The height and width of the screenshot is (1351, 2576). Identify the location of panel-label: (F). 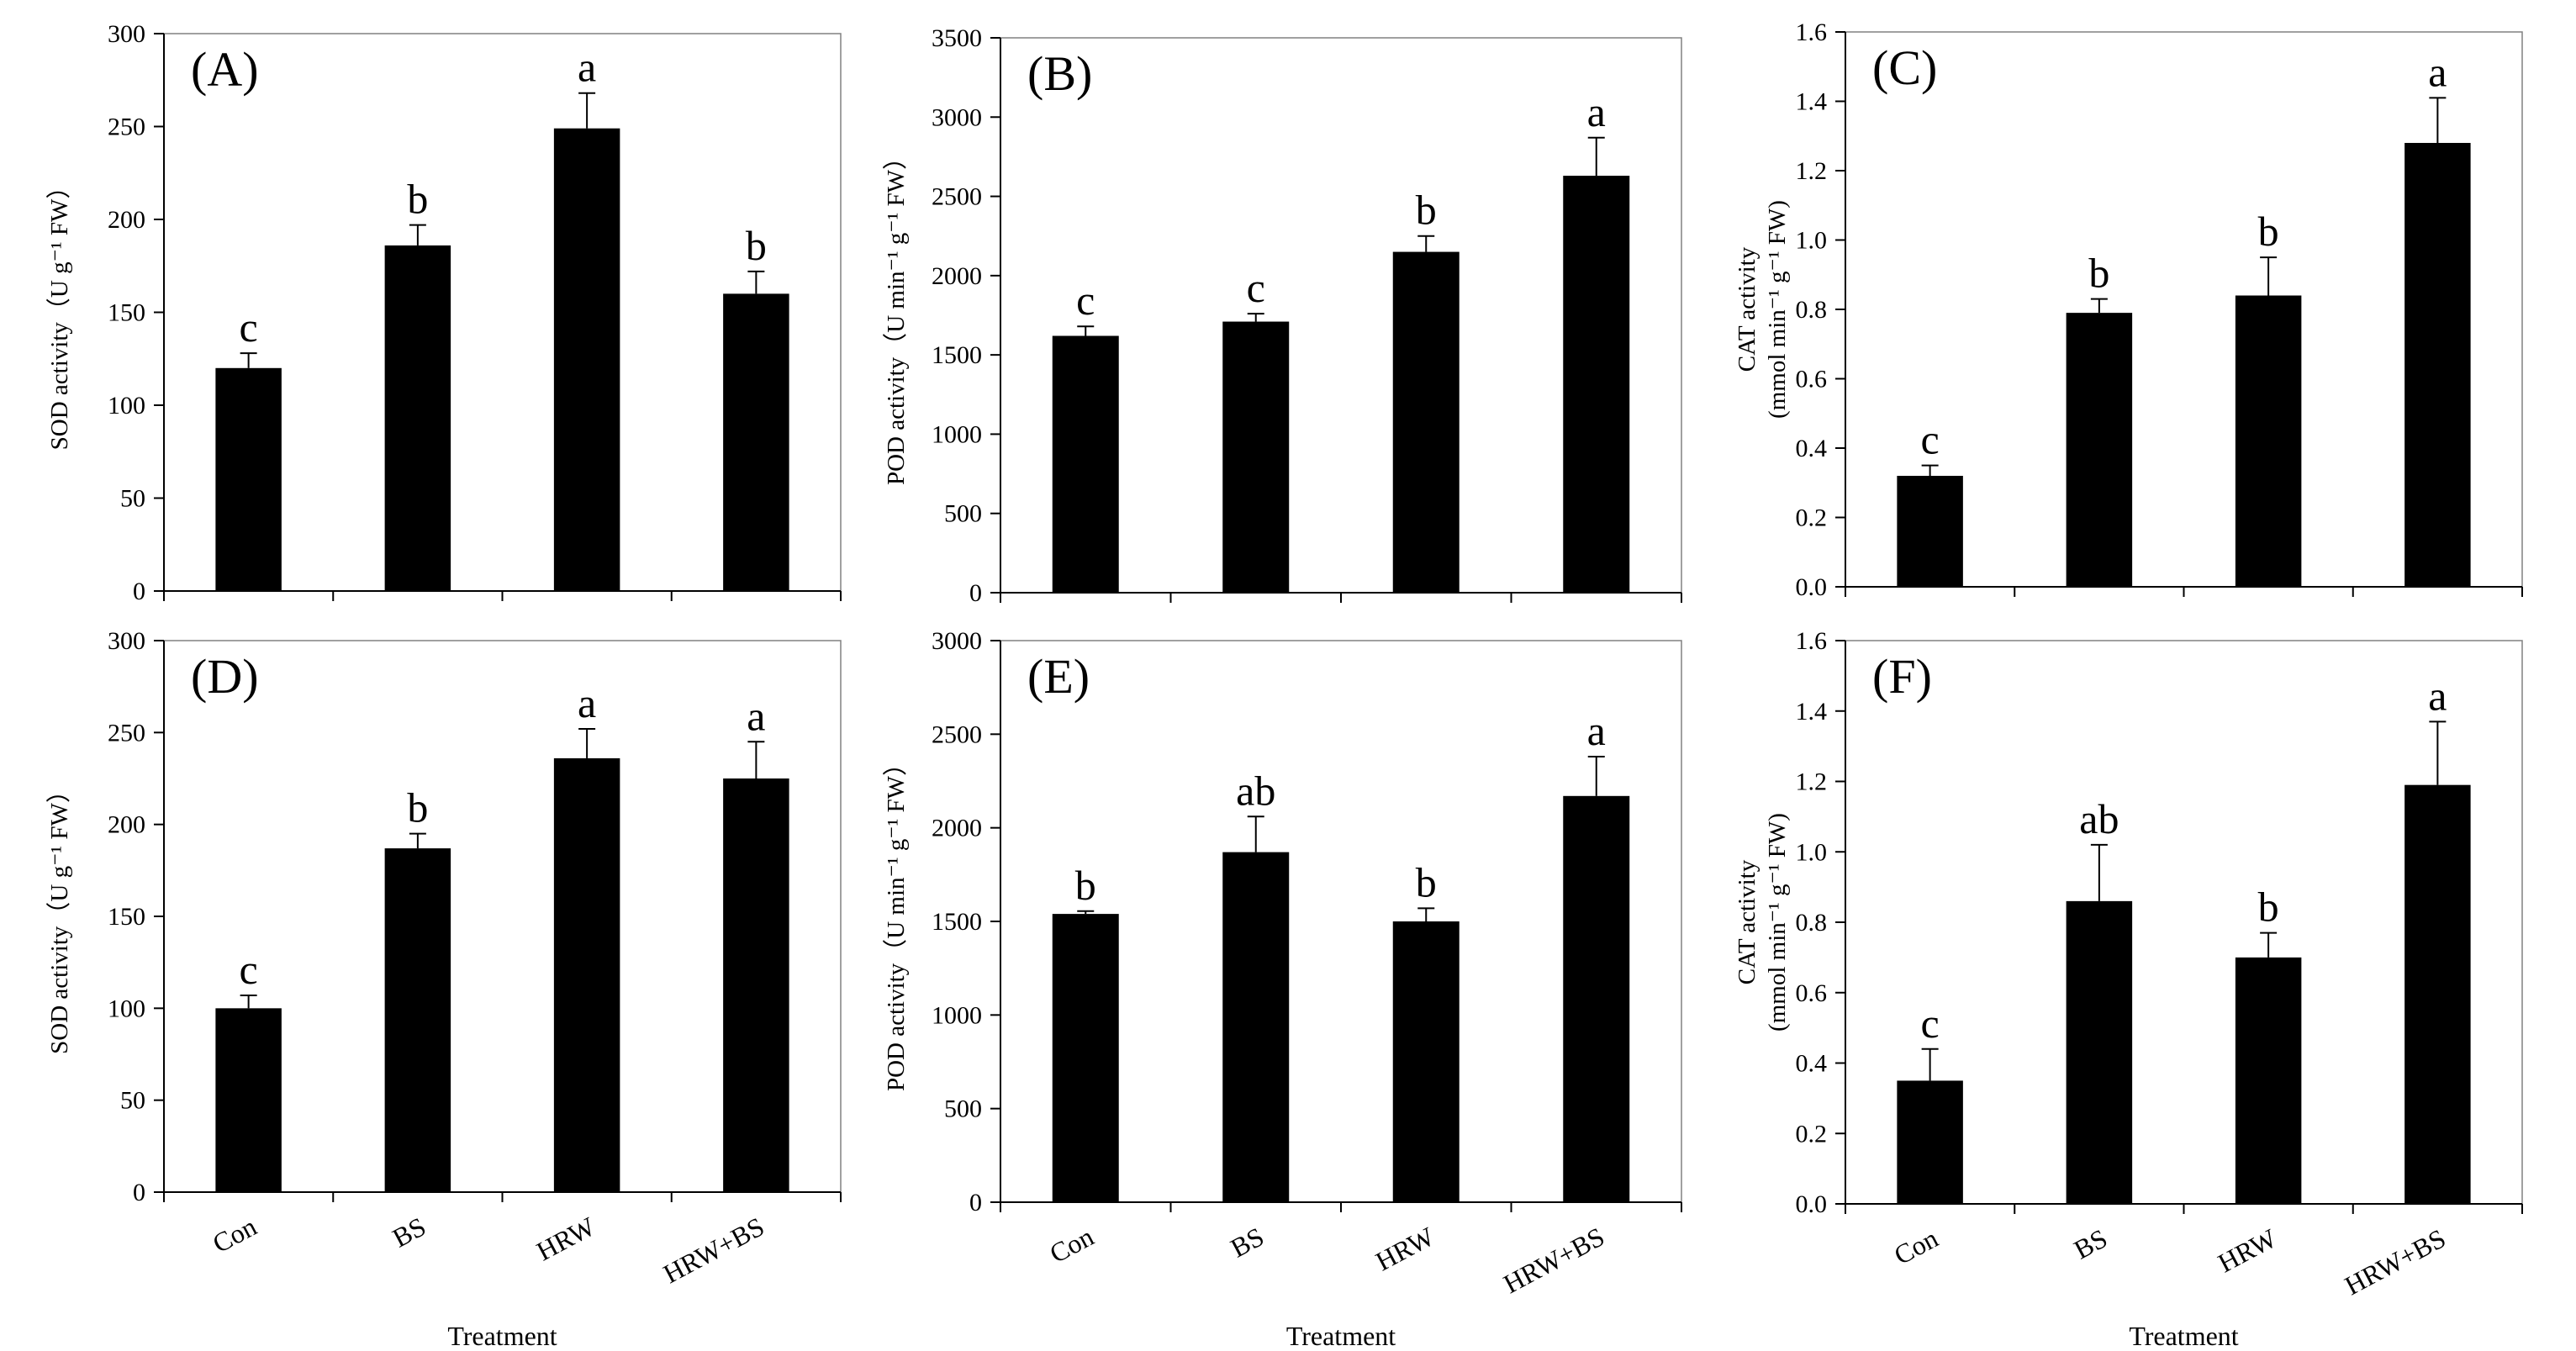
(1902, 676).